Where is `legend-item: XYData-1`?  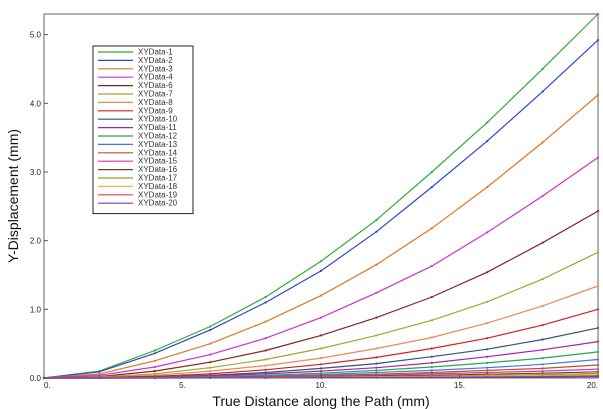 legend-item: XYData-1 is located at coordinates (135, 52).